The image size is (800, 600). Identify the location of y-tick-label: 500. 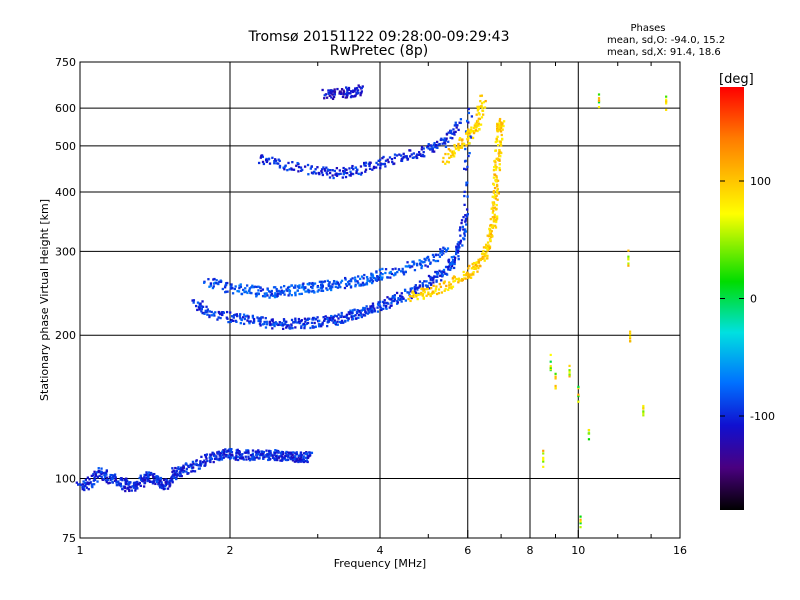
(65, 146).